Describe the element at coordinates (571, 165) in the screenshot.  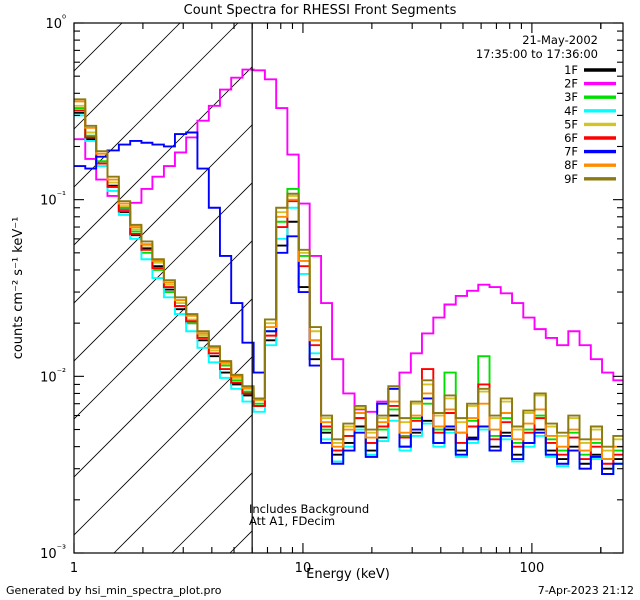
I see `legend-label: 8F` at that location.